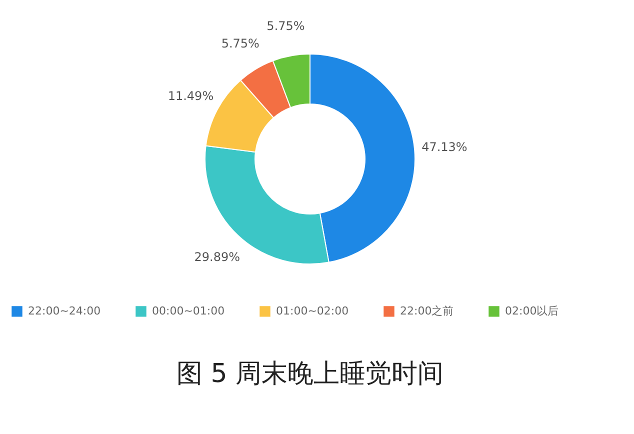 This screenshot has width=634, height=434. What do you see at coordinates (191, 95) in the screenshot?
I see `data-label: 11.49%` at bounding box center [191, 95].